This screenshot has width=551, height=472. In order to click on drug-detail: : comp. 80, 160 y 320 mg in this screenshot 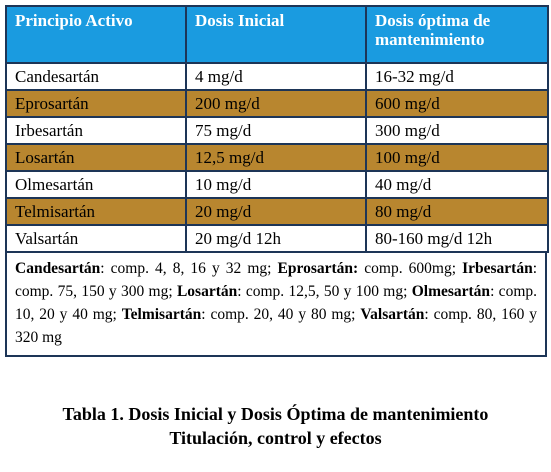, I will do `click(276, 326)`.